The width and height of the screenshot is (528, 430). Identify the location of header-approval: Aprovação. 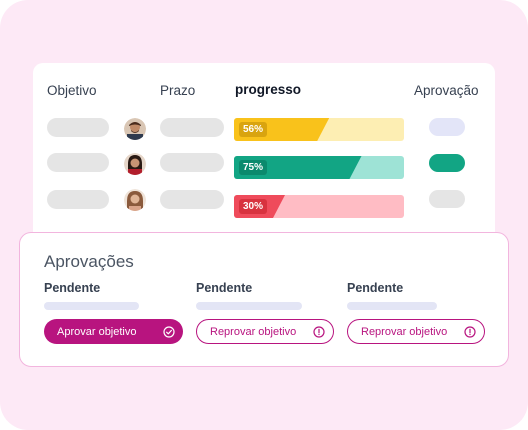
(446, 90).